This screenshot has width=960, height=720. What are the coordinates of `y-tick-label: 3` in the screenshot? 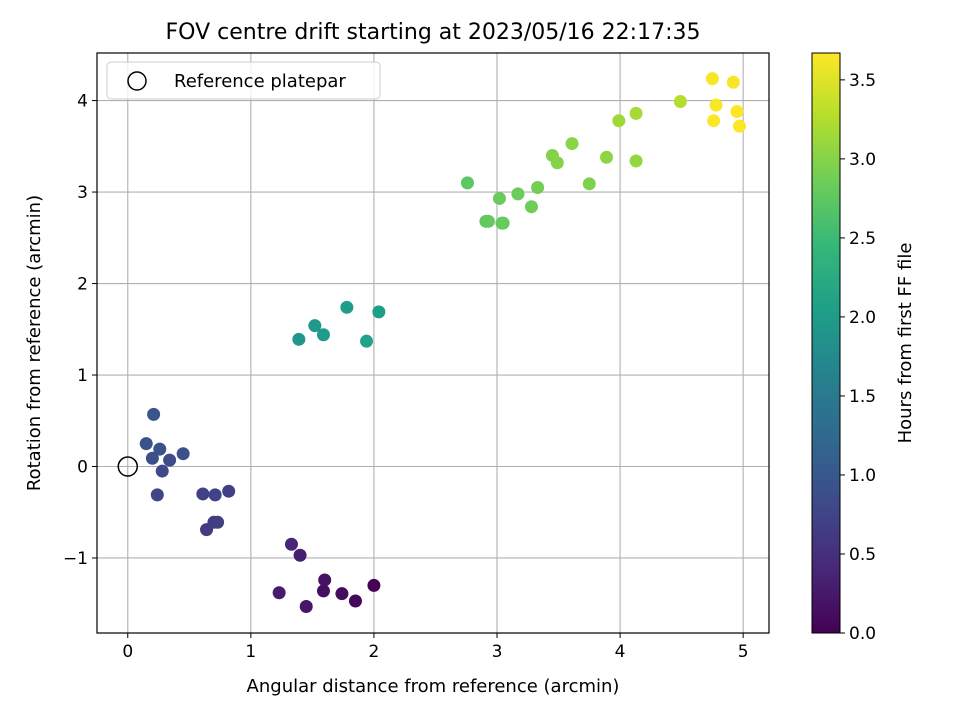 It's located at (82, 193).